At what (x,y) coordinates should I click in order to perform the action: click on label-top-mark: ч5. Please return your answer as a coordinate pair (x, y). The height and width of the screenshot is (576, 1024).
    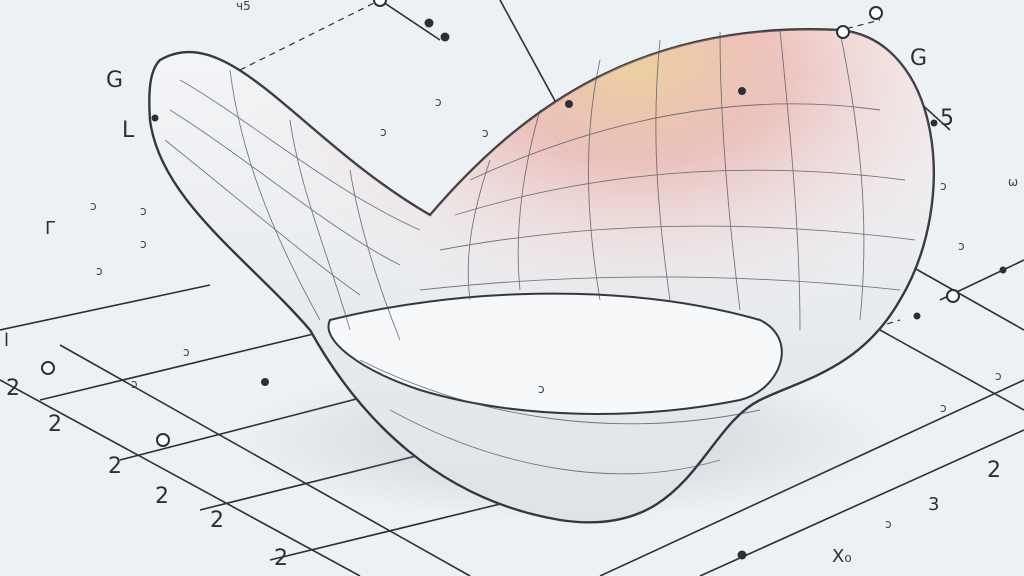
    Looking at the image, I should click on (243, 6).